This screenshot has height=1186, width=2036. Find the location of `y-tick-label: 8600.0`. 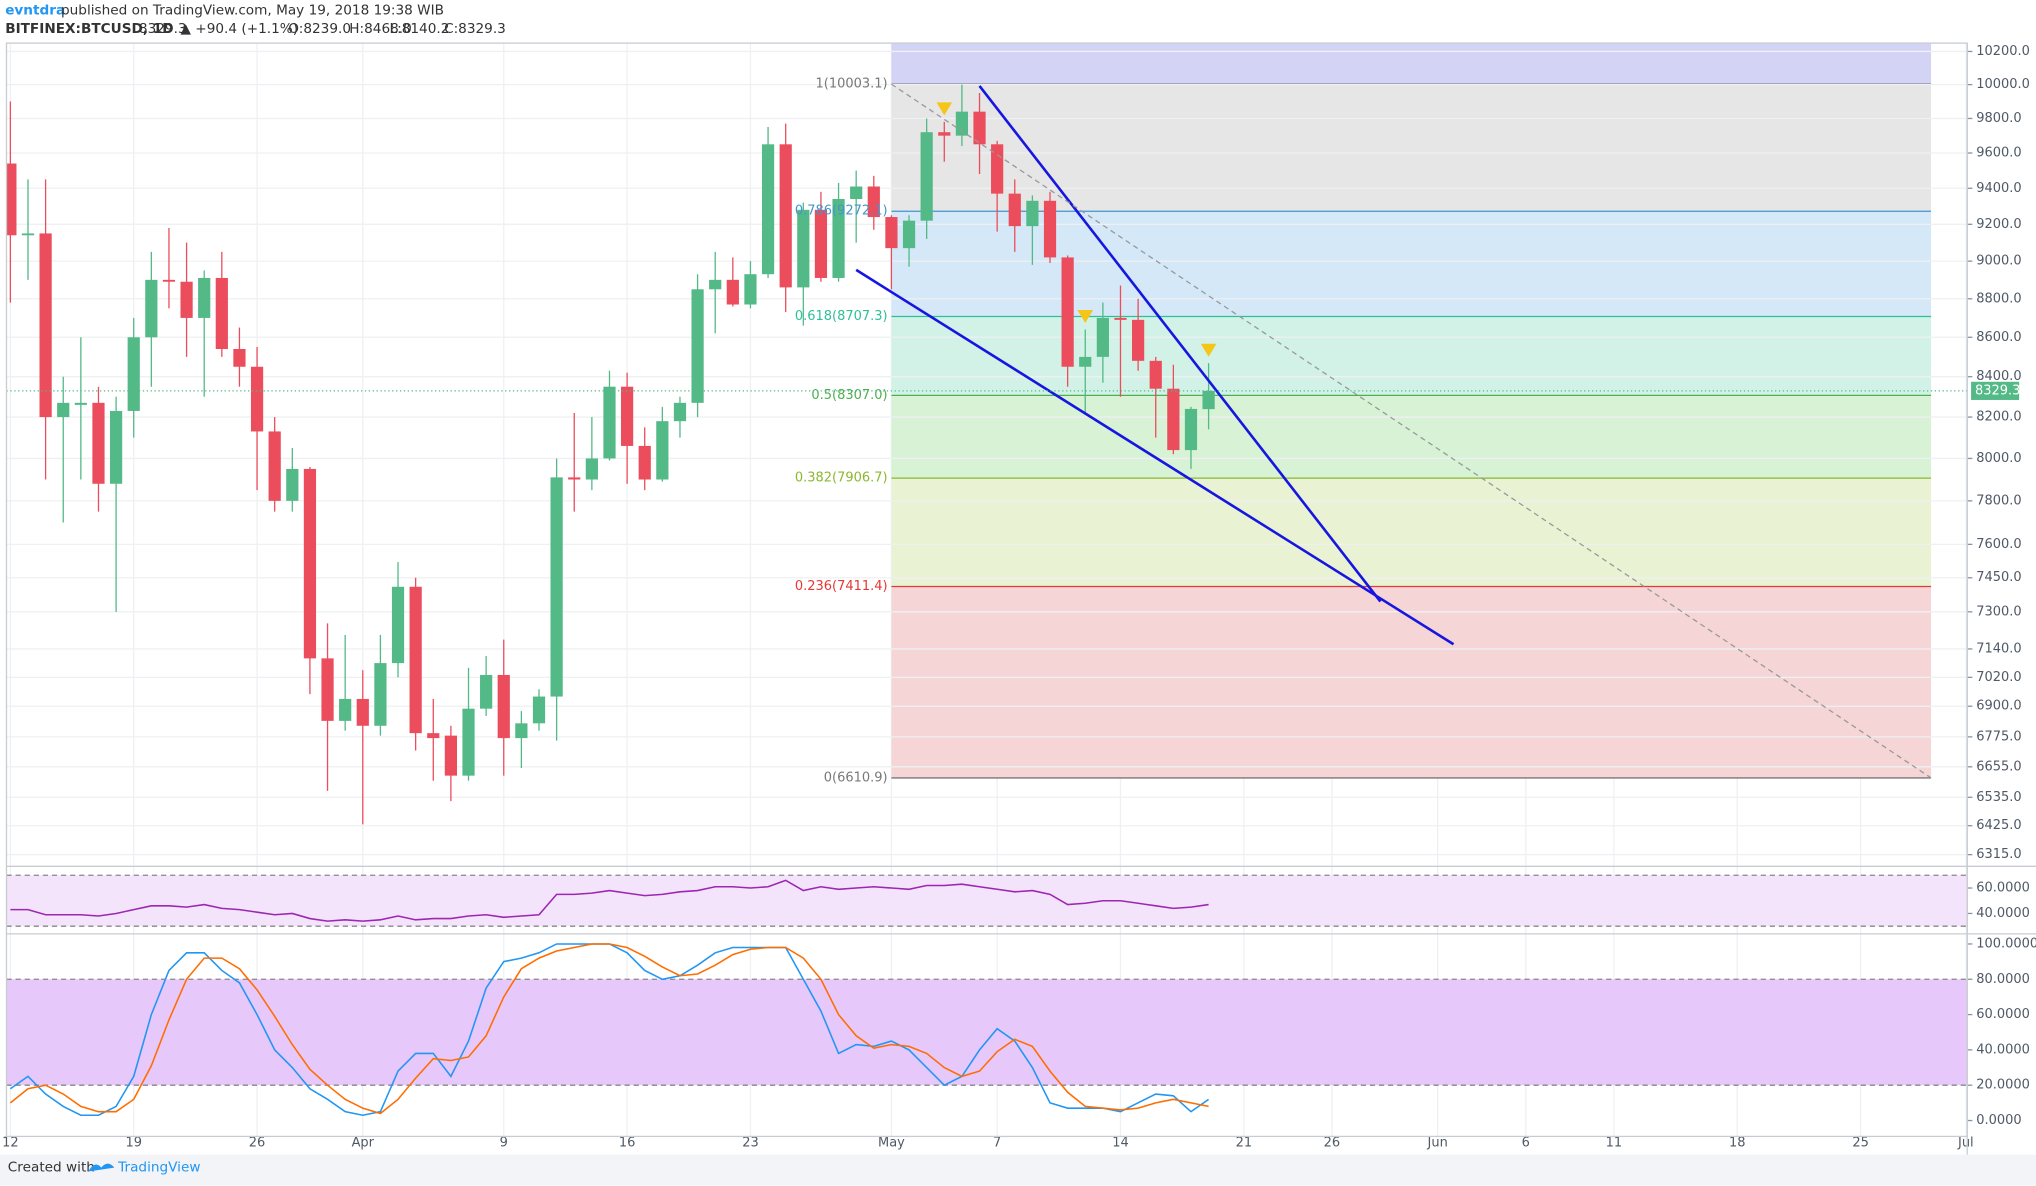

y-tick-label: 8600.0 is located at coordinates (1998, 337).